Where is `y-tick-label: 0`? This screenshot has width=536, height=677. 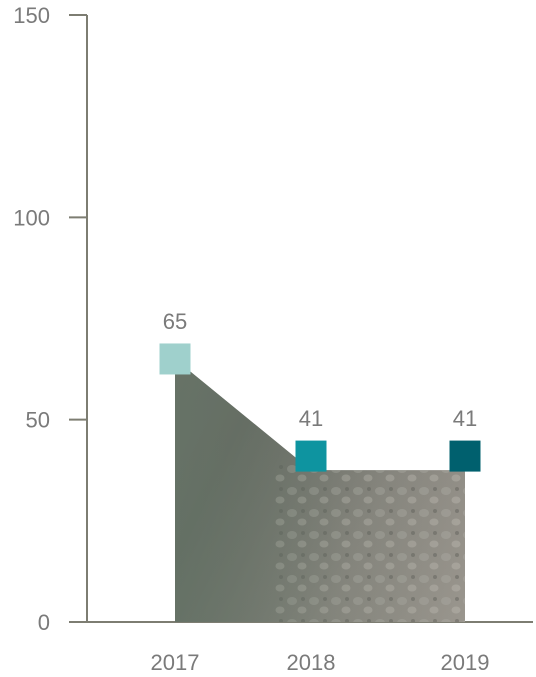
y-tick-label: 0 is located at coordinates (44, 622).